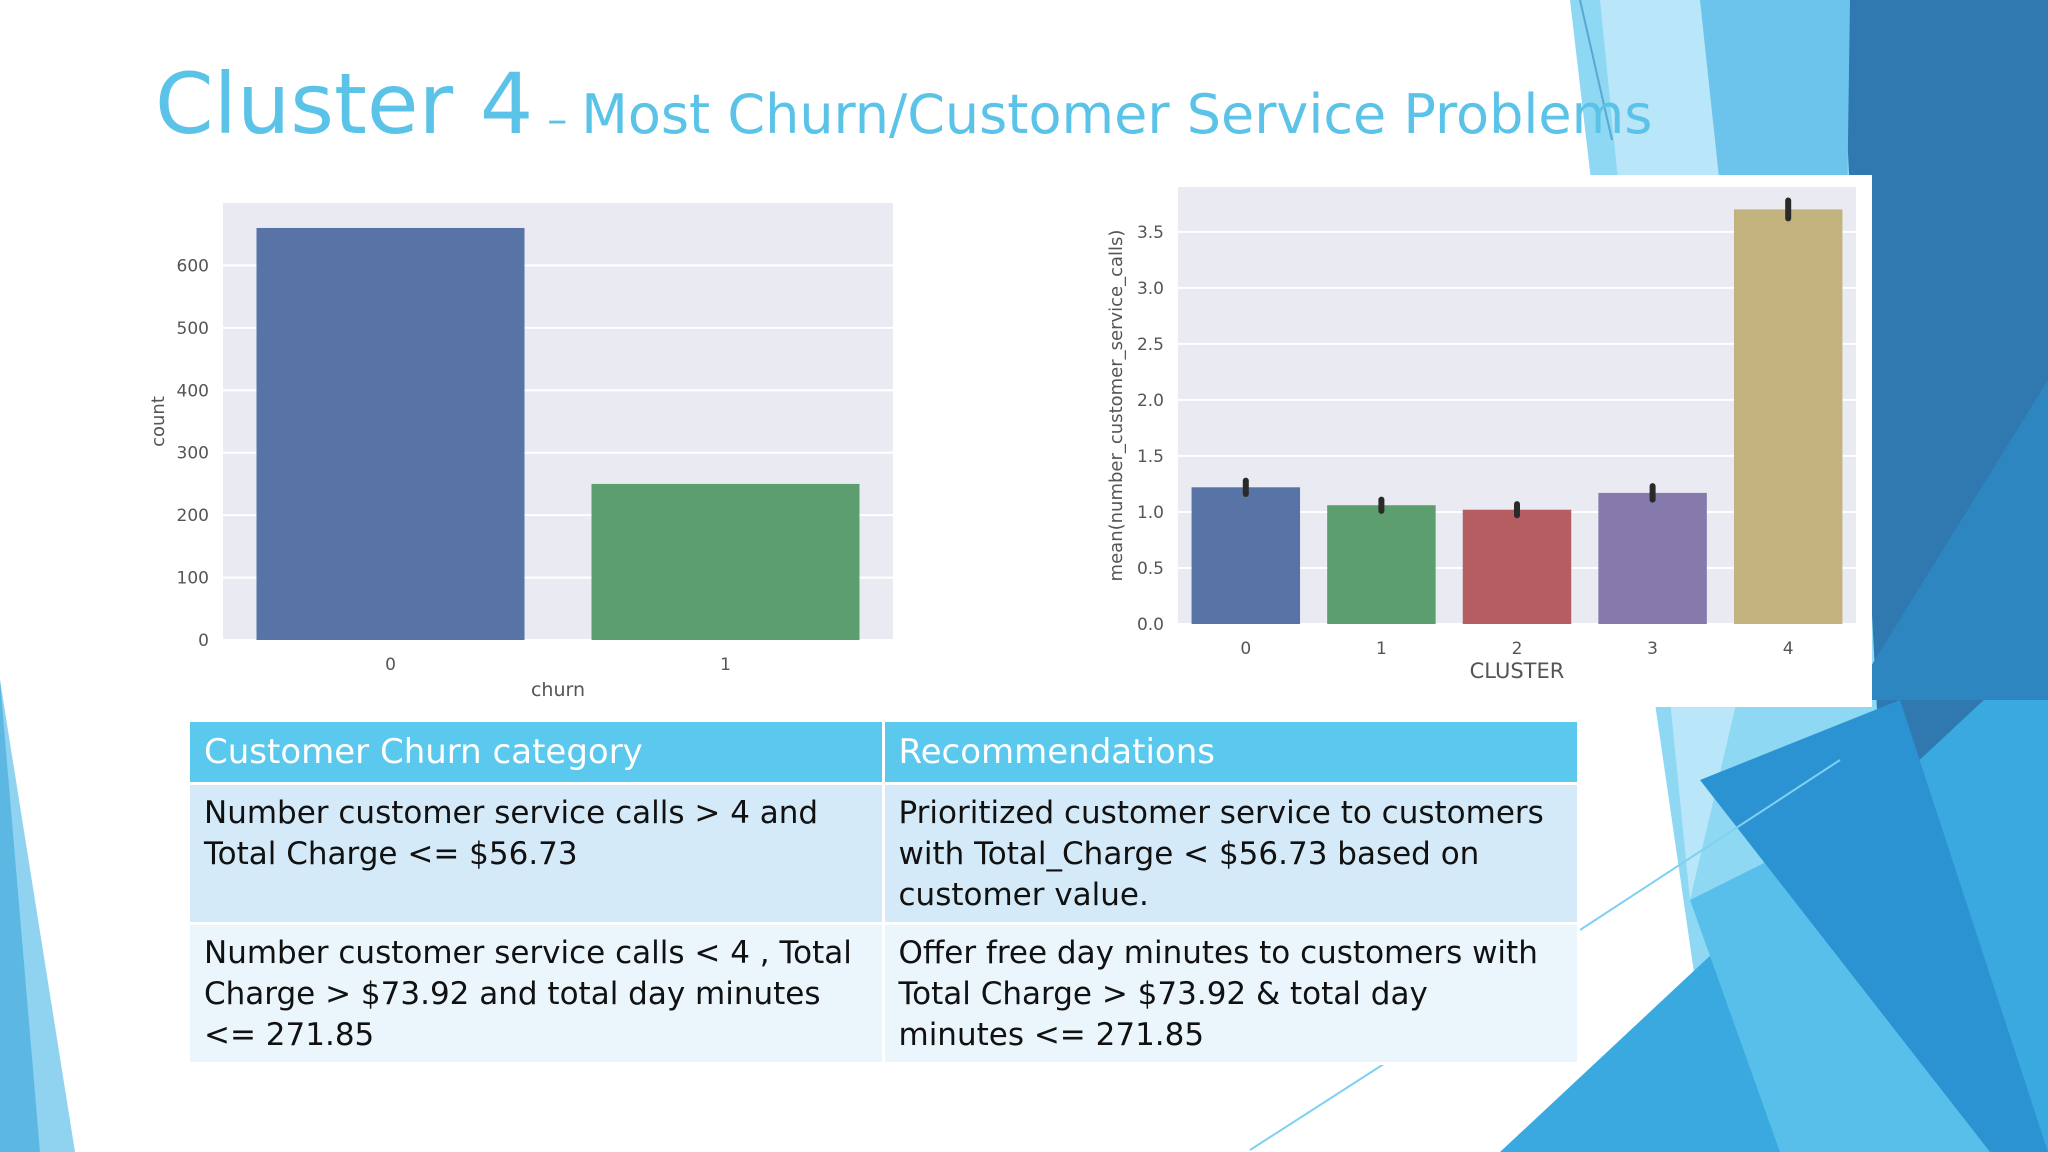  Describe the element at coordinates (1788, 649) in the screenshot. I see `x-tick-label: 4` at that location.